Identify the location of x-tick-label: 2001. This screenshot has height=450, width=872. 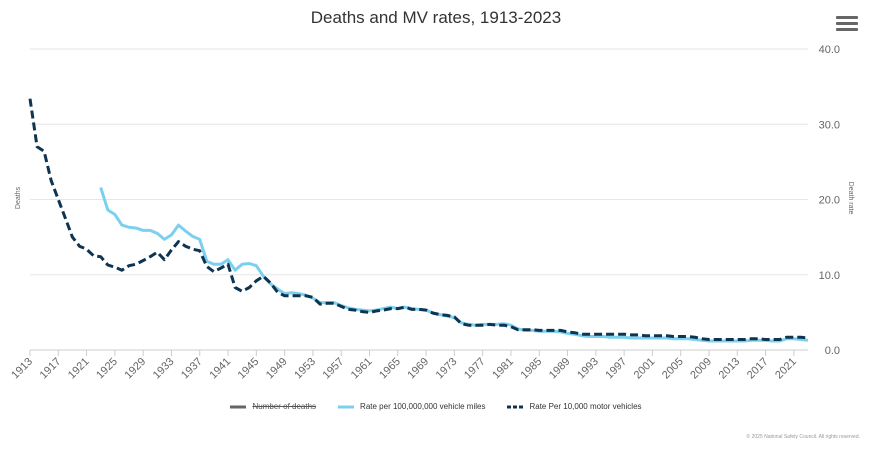
(645, 369).